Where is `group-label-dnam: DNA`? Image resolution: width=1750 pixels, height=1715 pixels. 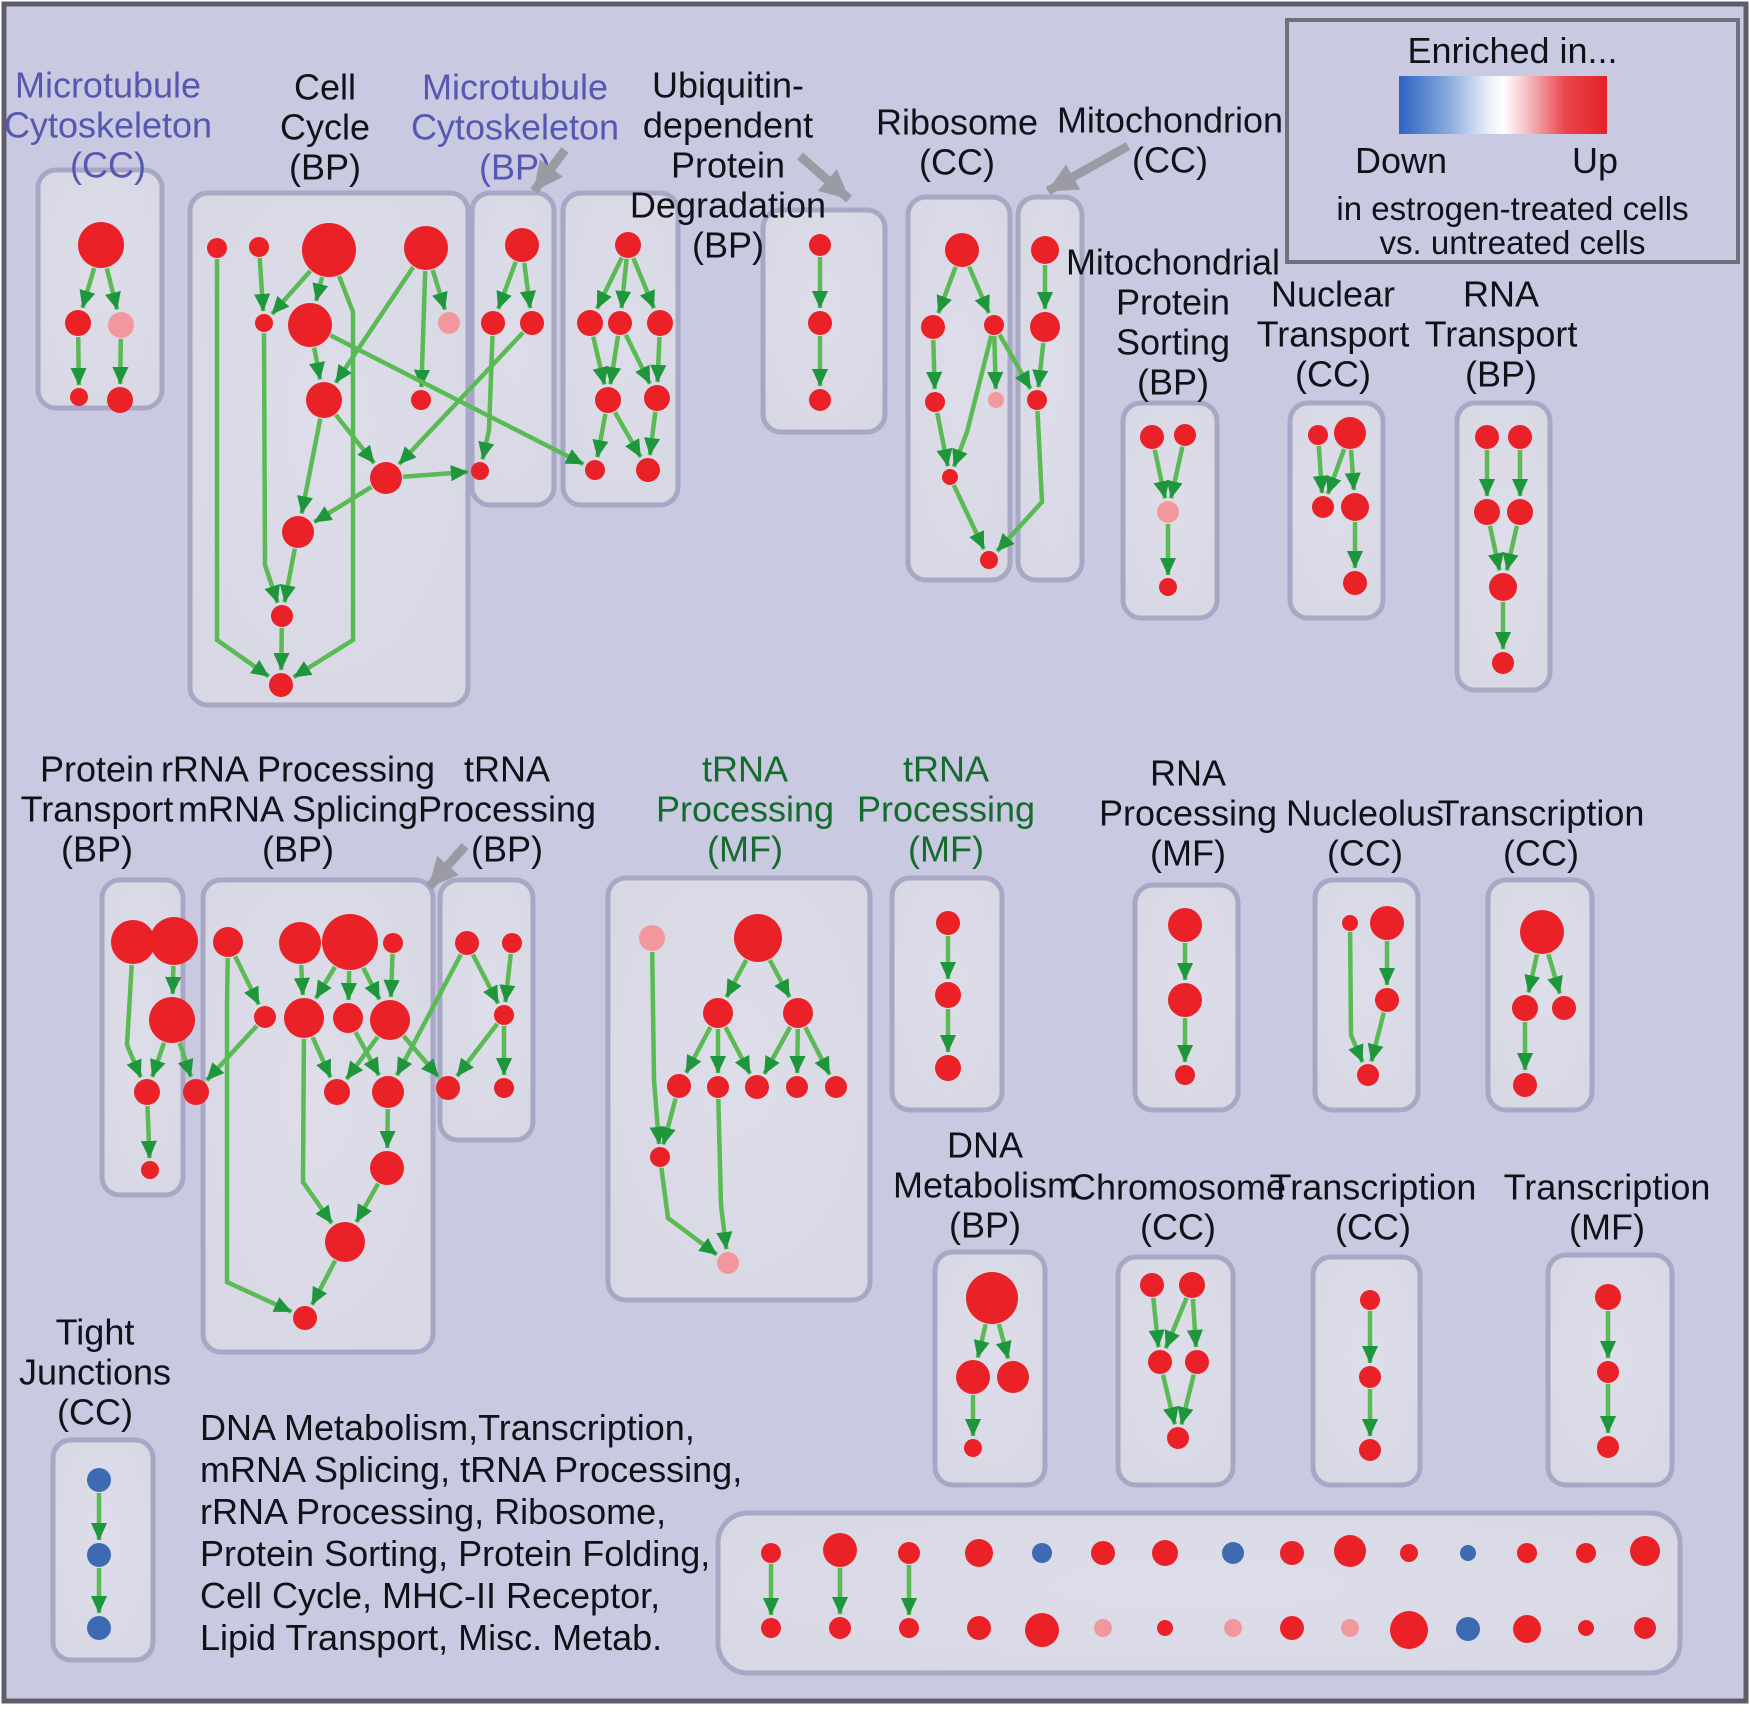
group-label-dnam: DNA is located at coordinates (985, 1145).